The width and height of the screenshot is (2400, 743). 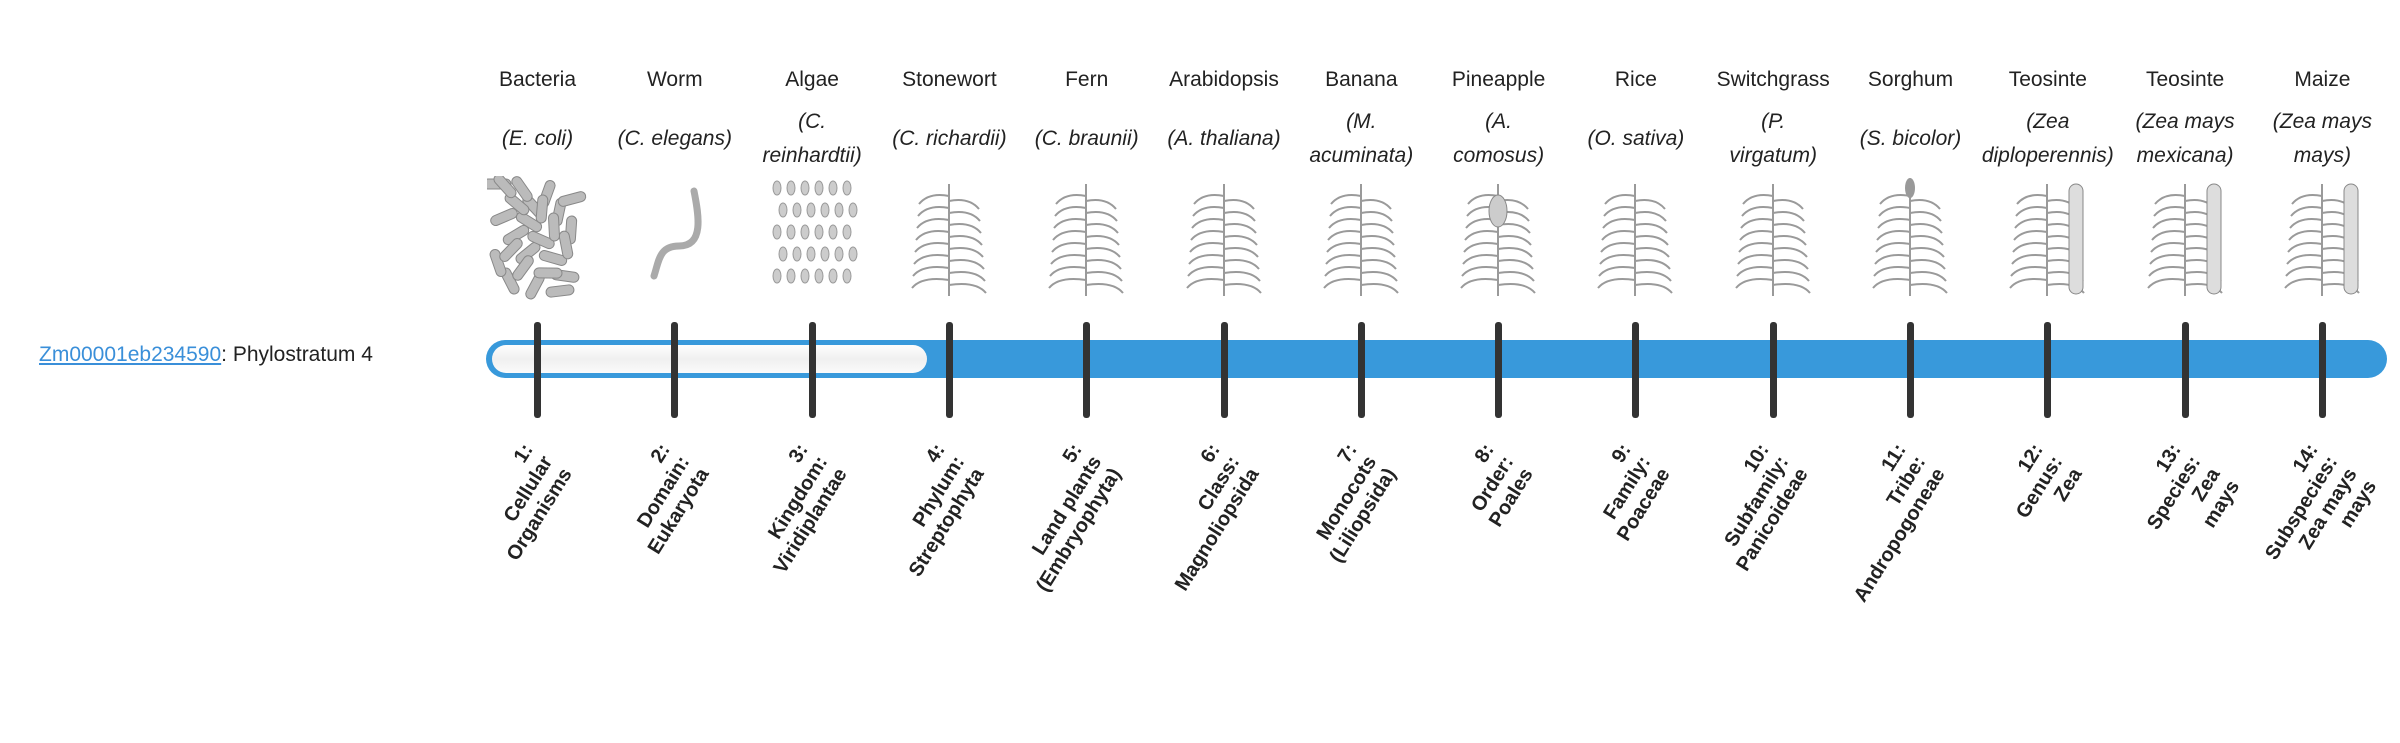 I want to click on species-name: (C. reinhardtii), so click(x=812, y=138).